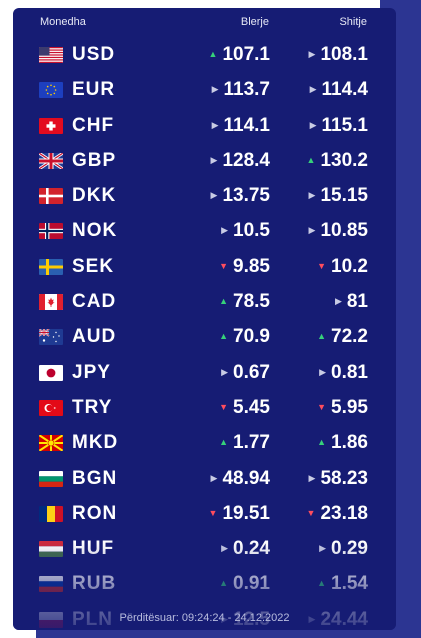 Image resolution: width=421 pixels, height=638 pixels. What do you see at coordinates (251, 302) in the screenshot?
I see `buy-rate-value: 78.5` at bounding box center [251, 302].